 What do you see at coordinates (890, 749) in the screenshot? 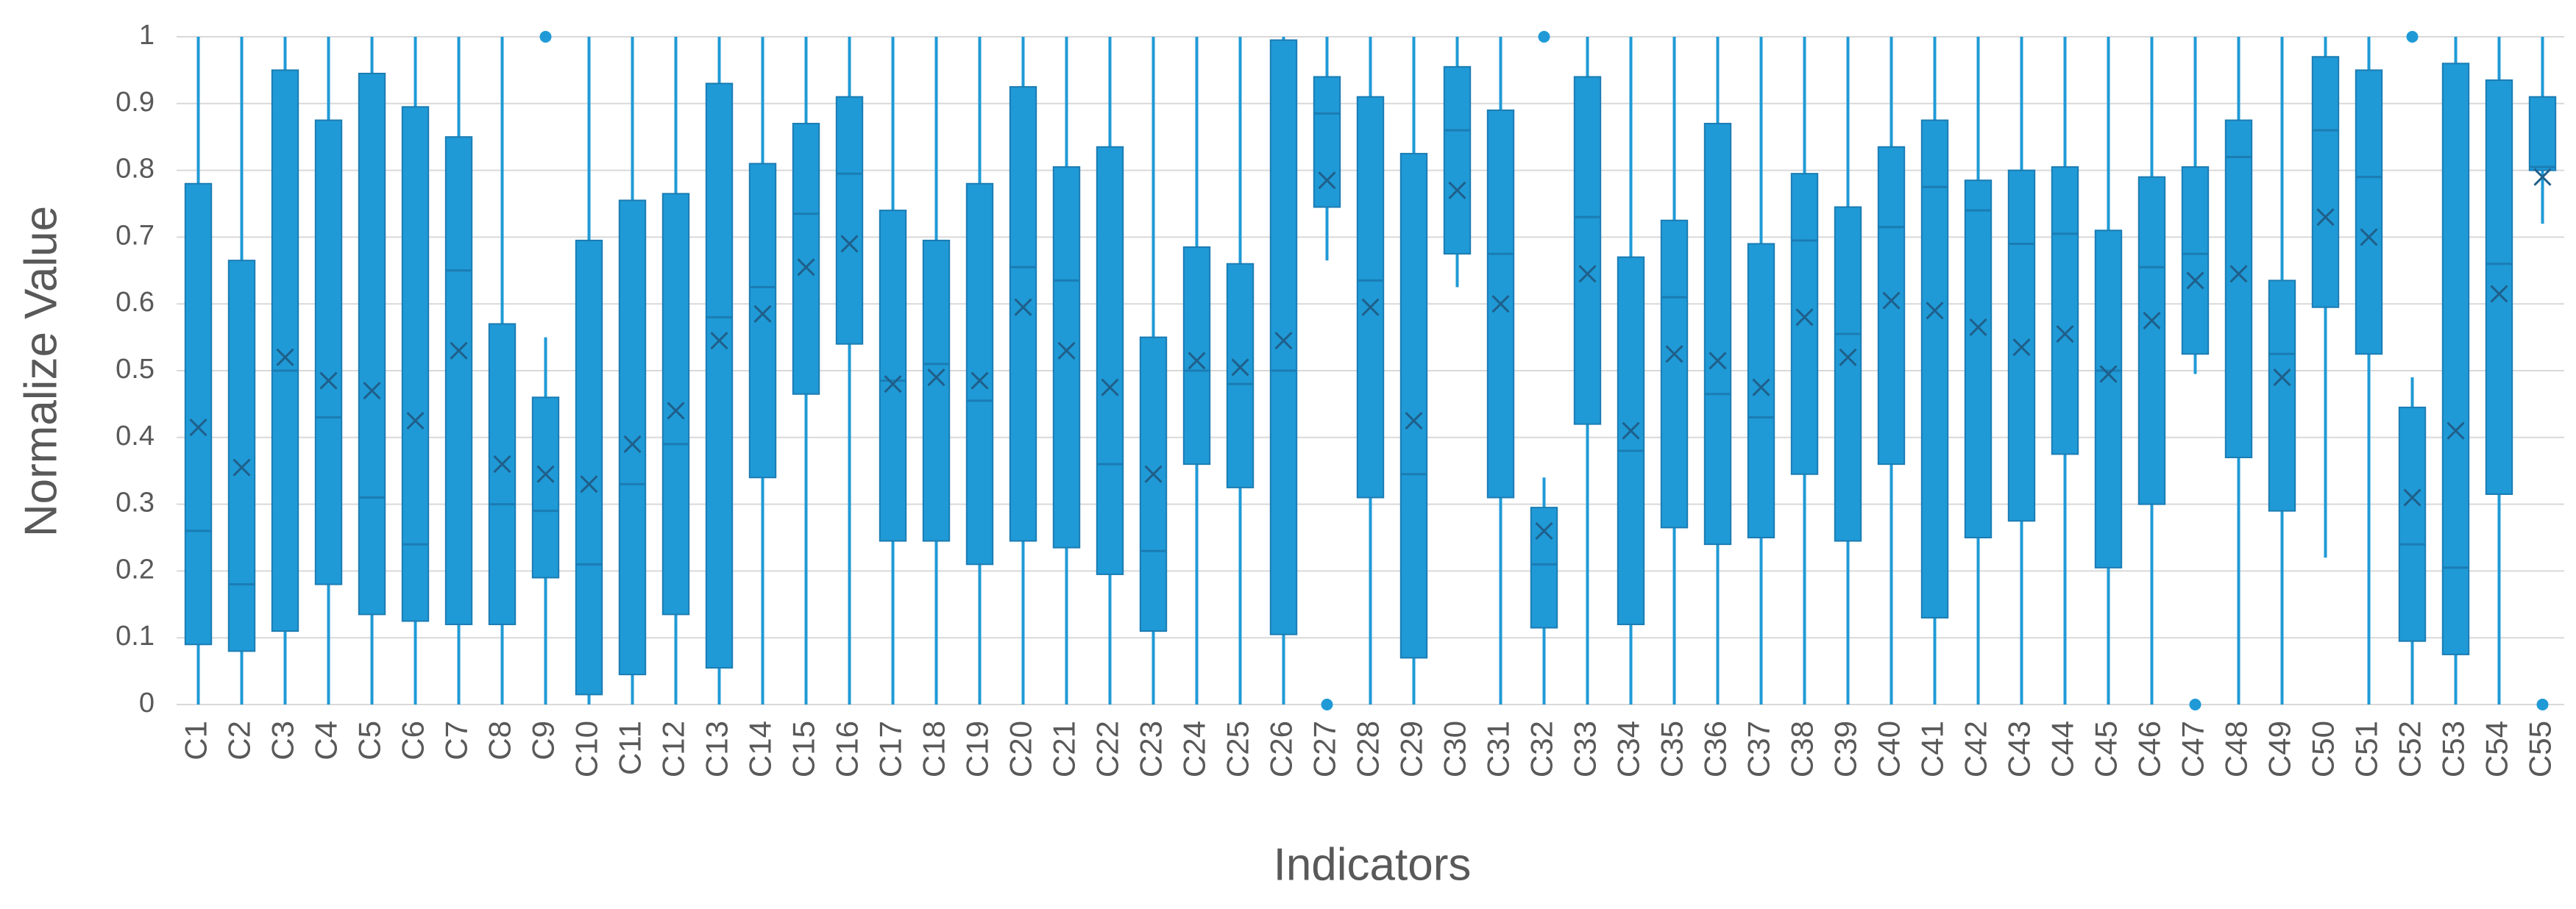
I see `x-tick-label: C17` at bounding box center [890, 749].